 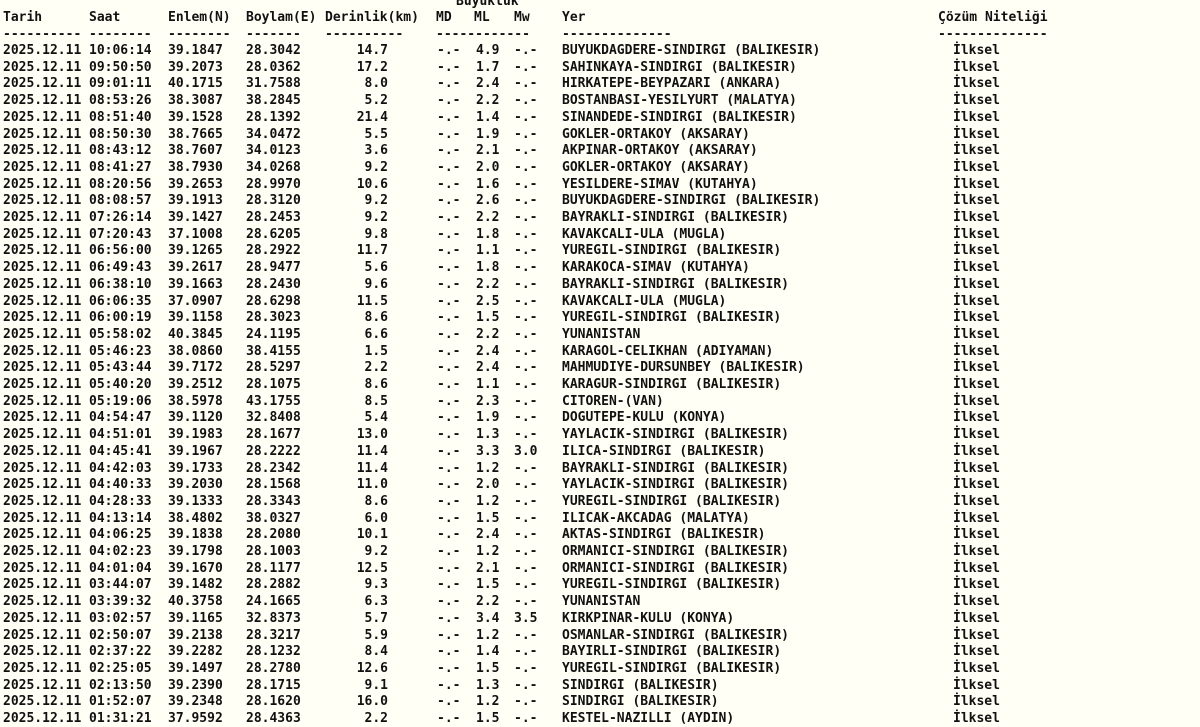 What do you see at coordinates (273, 535) in the screenshot?
I see `cell-longitude: 28.2080` at bounding box center [273, 535].